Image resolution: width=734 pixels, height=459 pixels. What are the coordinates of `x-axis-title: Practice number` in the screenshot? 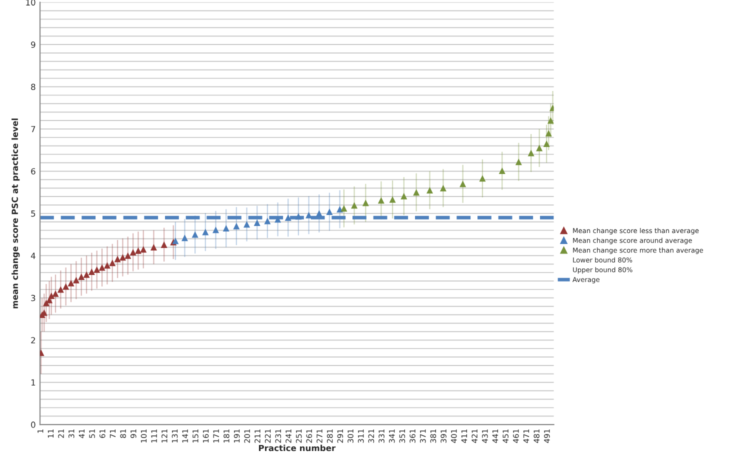 It's located at (297, 448).